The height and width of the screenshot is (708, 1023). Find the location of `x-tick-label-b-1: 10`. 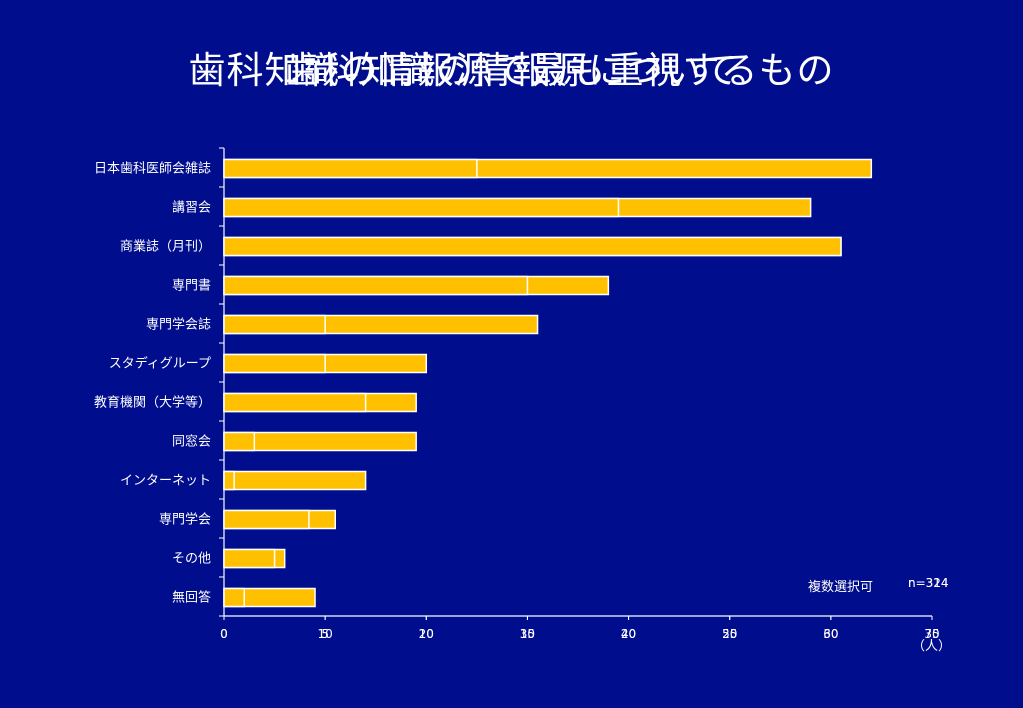

x-tick-label-b-1: 10 is located at coordinates (325, 634).